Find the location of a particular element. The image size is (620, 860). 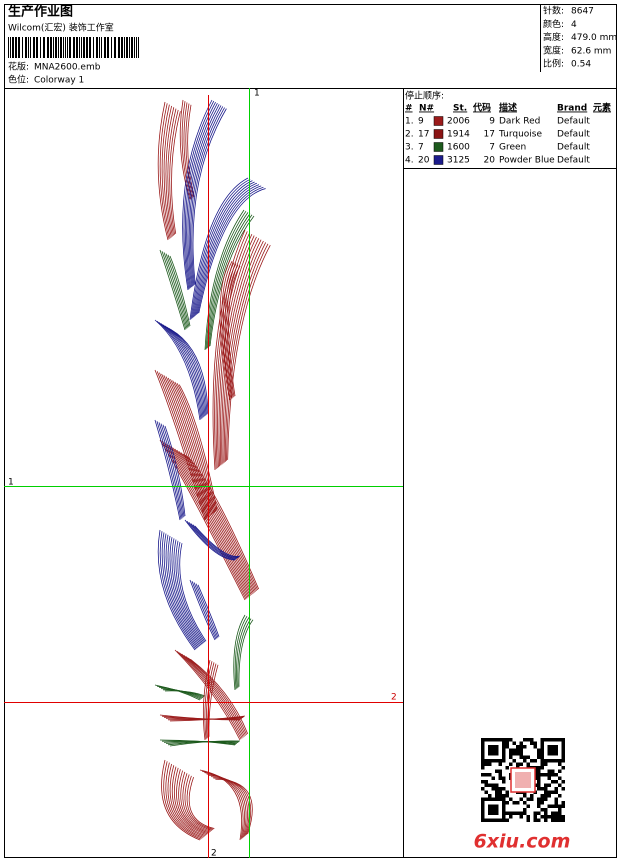

guide-label: 1 is located at coordinates (257, 94).